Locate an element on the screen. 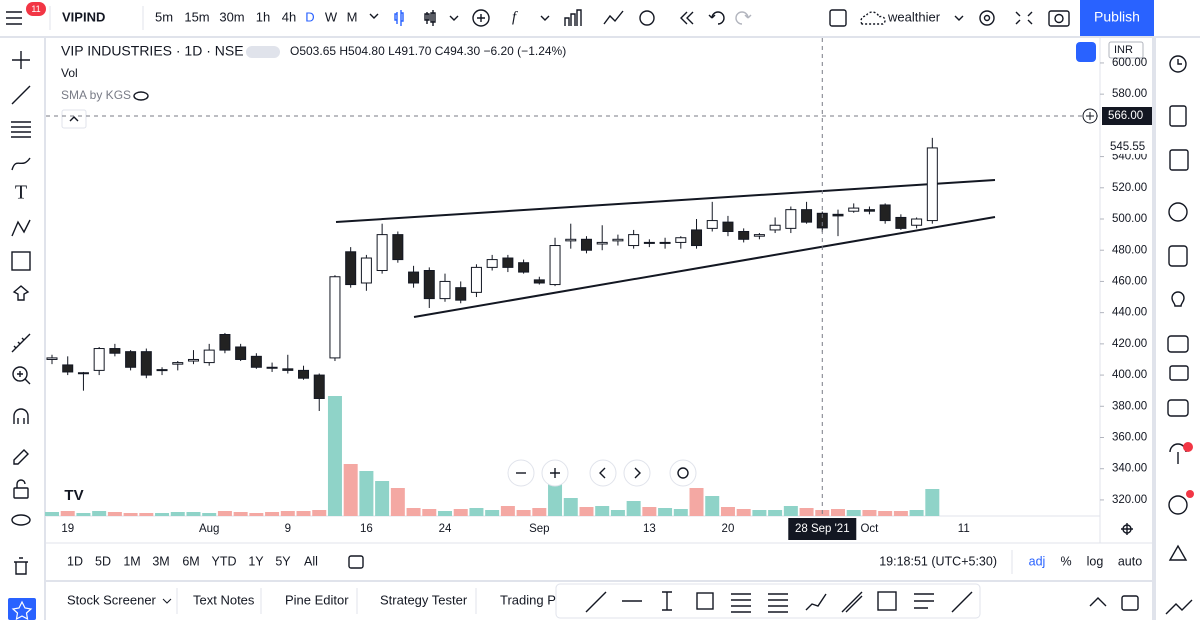 This screenshot has height=620, width=1200. lower-trendline is located at coordinates (704, 267).